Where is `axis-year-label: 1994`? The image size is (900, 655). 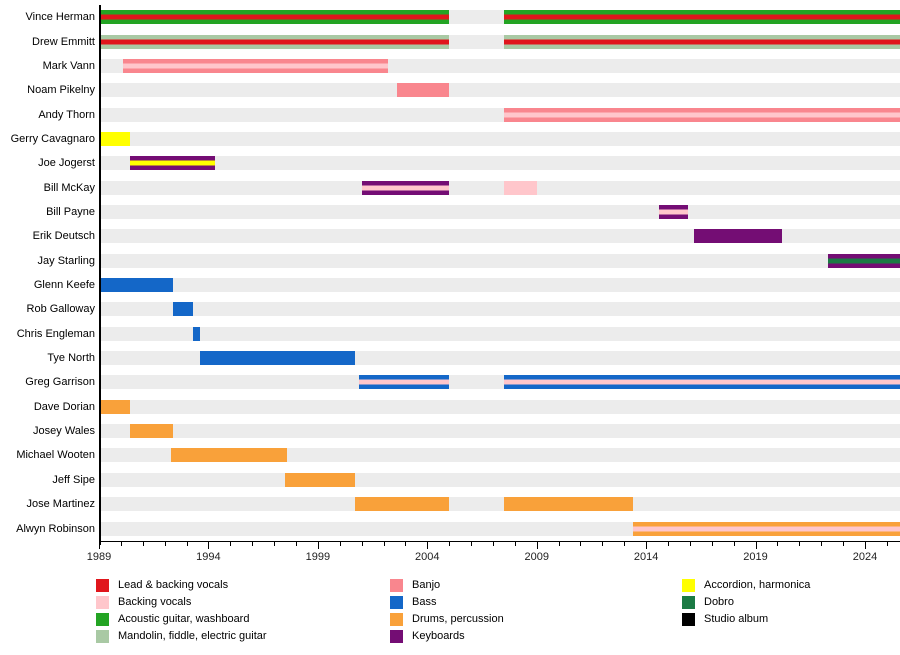
axis-year-label: 1994 is located at coordinates (208, 557).